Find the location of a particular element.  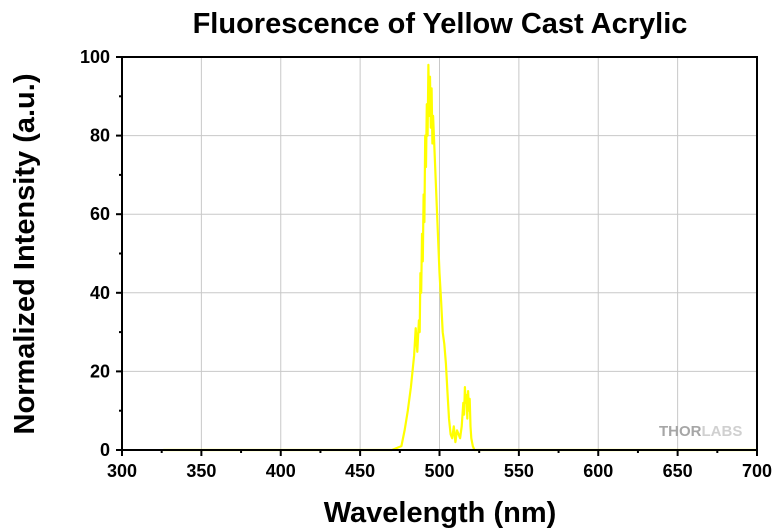

thorlabs-watermark: THORLABS is located at coordinates (700, 431).